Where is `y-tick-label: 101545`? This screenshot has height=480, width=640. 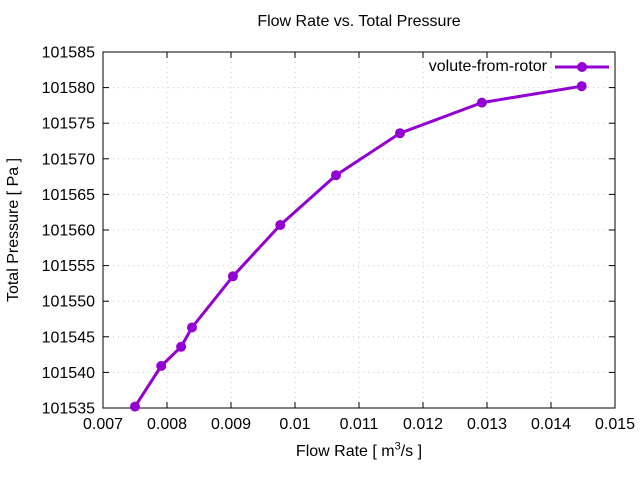 y-tick-label: 101545 is located at coordinates (68, 337).